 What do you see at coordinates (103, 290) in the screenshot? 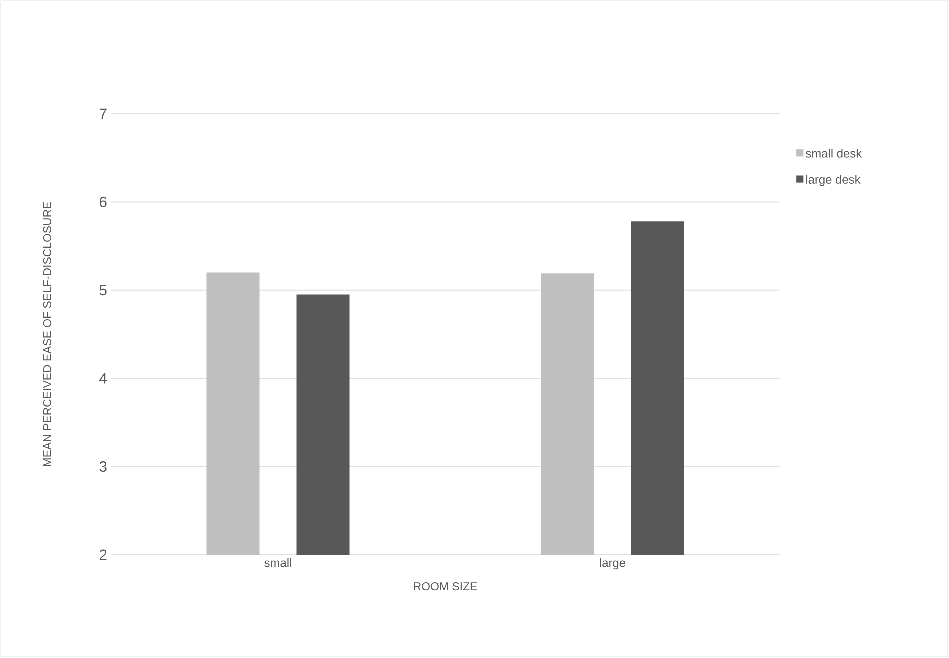
I see `y-tick-label: 5` at bounding box center [103, 290].